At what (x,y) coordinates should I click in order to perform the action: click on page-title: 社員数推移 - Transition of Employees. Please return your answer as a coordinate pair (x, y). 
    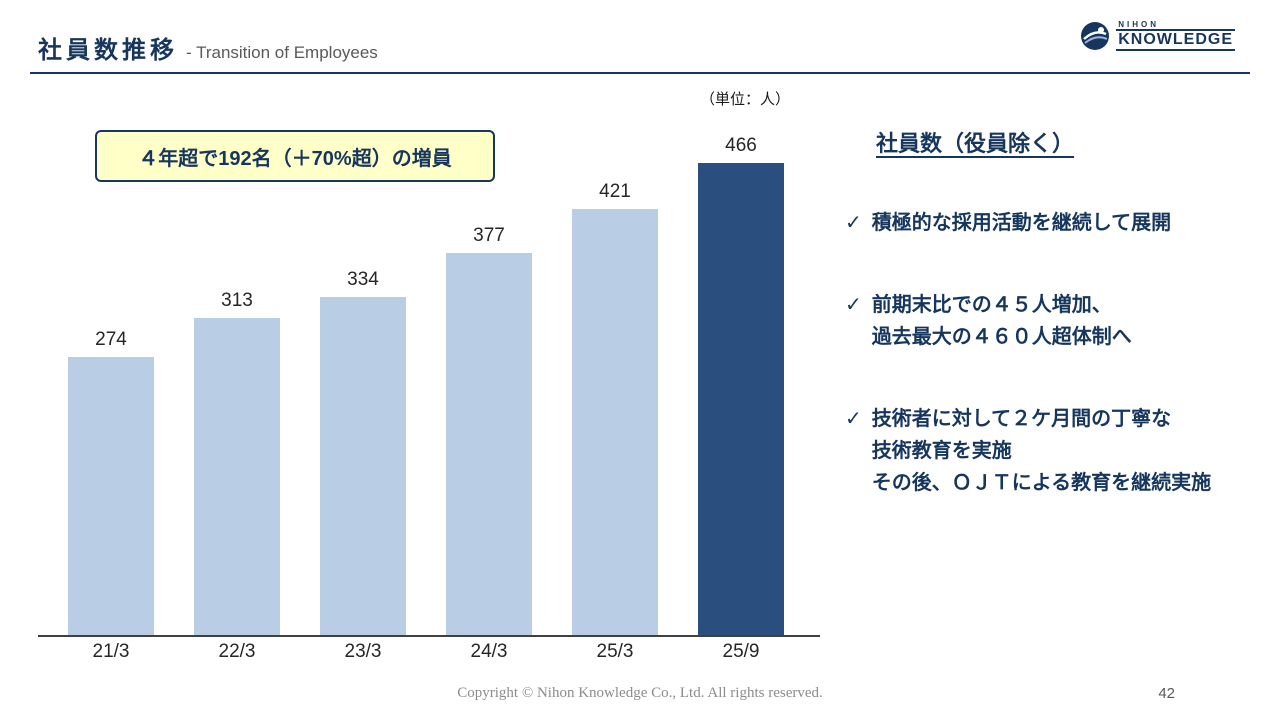
    Looking at the image, I should click on (208, 47).